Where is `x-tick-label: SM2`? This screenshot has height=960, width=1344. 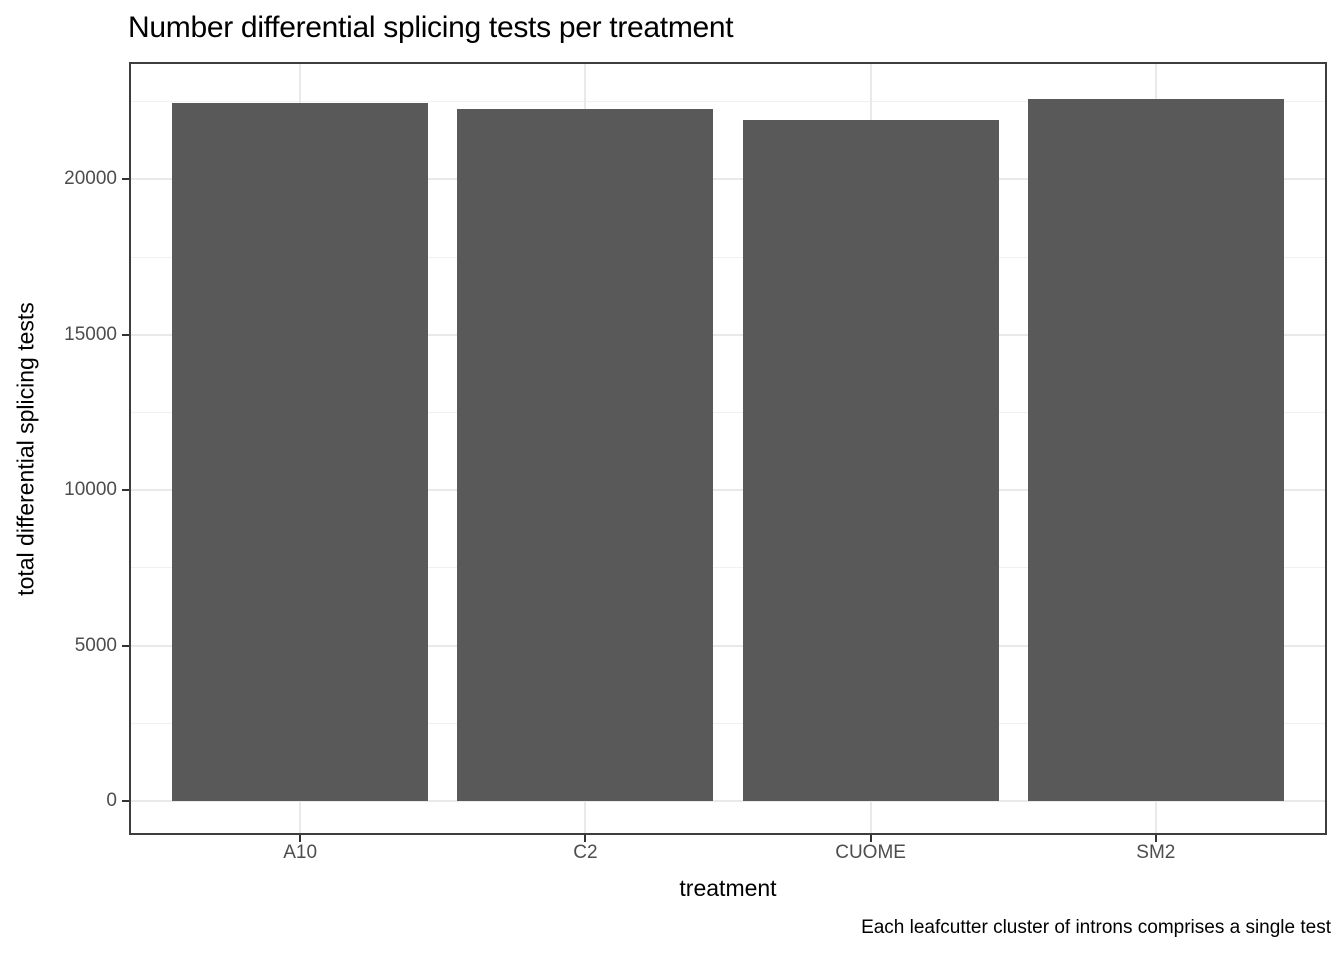
x-tick-label: SM2 is located at coordinates (1156, 852).